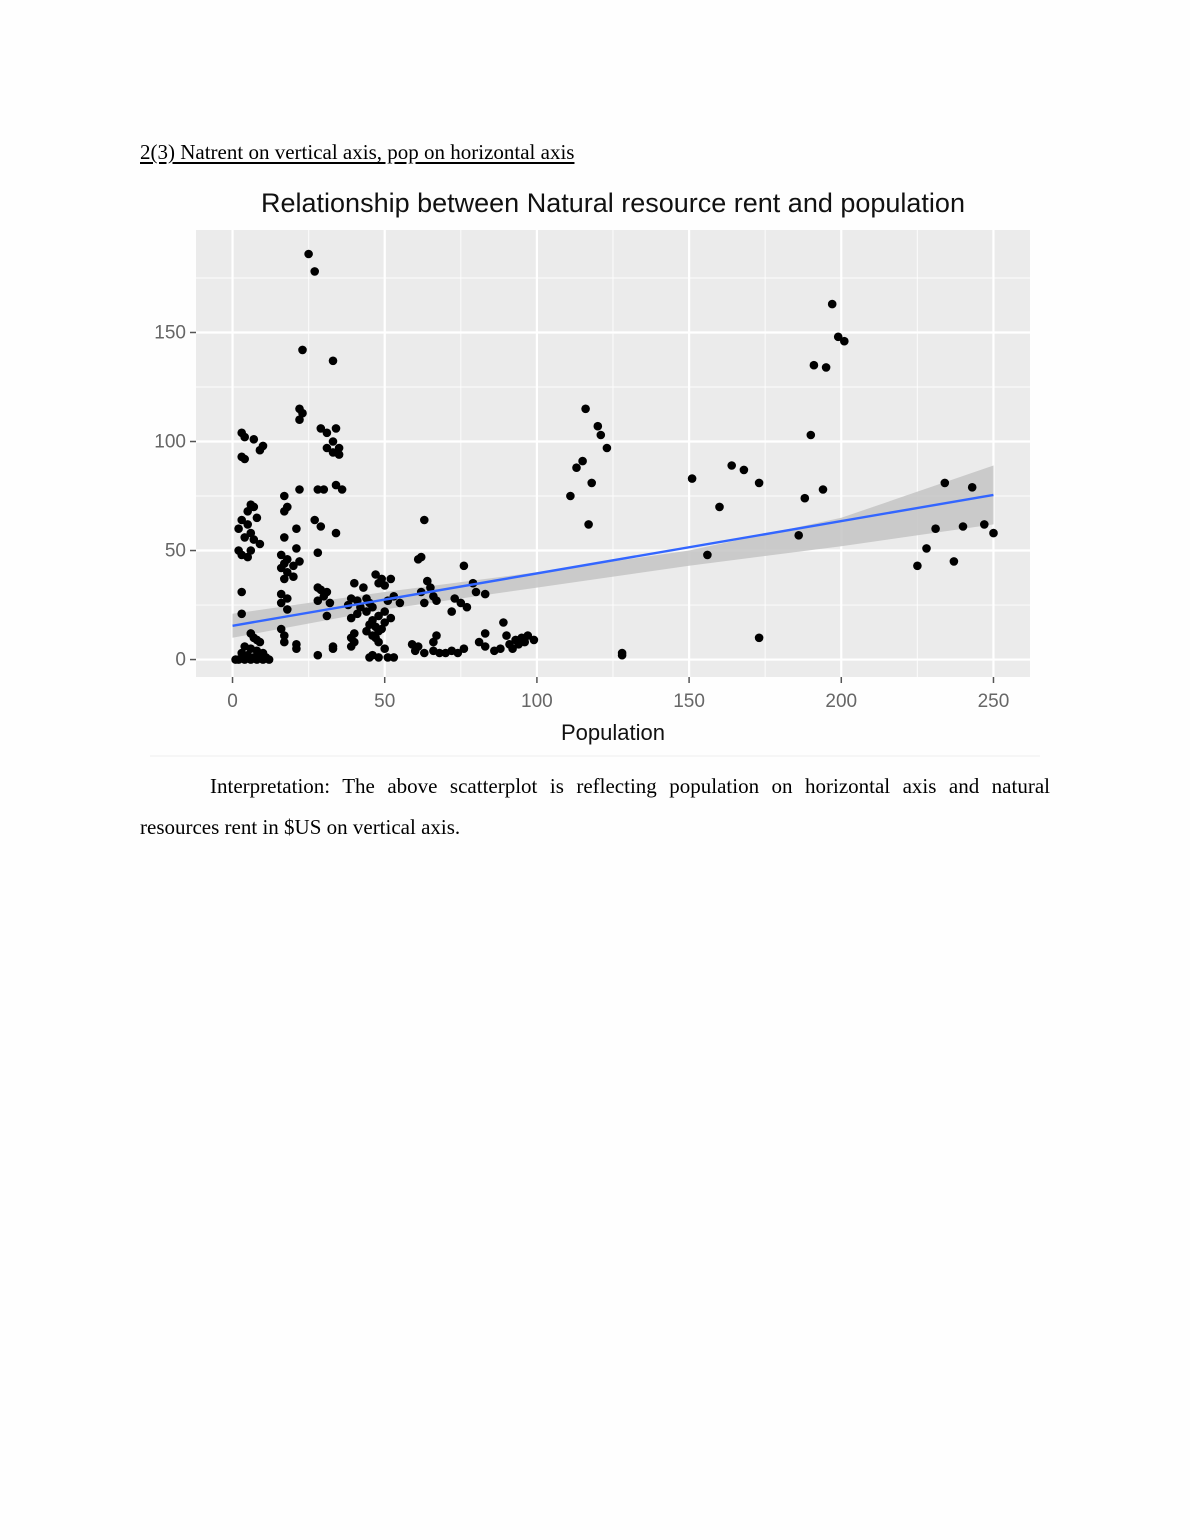 This screenshot has height=1540, width=1190. Describe the element at coordinates (175, 551) in the screenshot. I see `y-tick-label: 50` at that location.